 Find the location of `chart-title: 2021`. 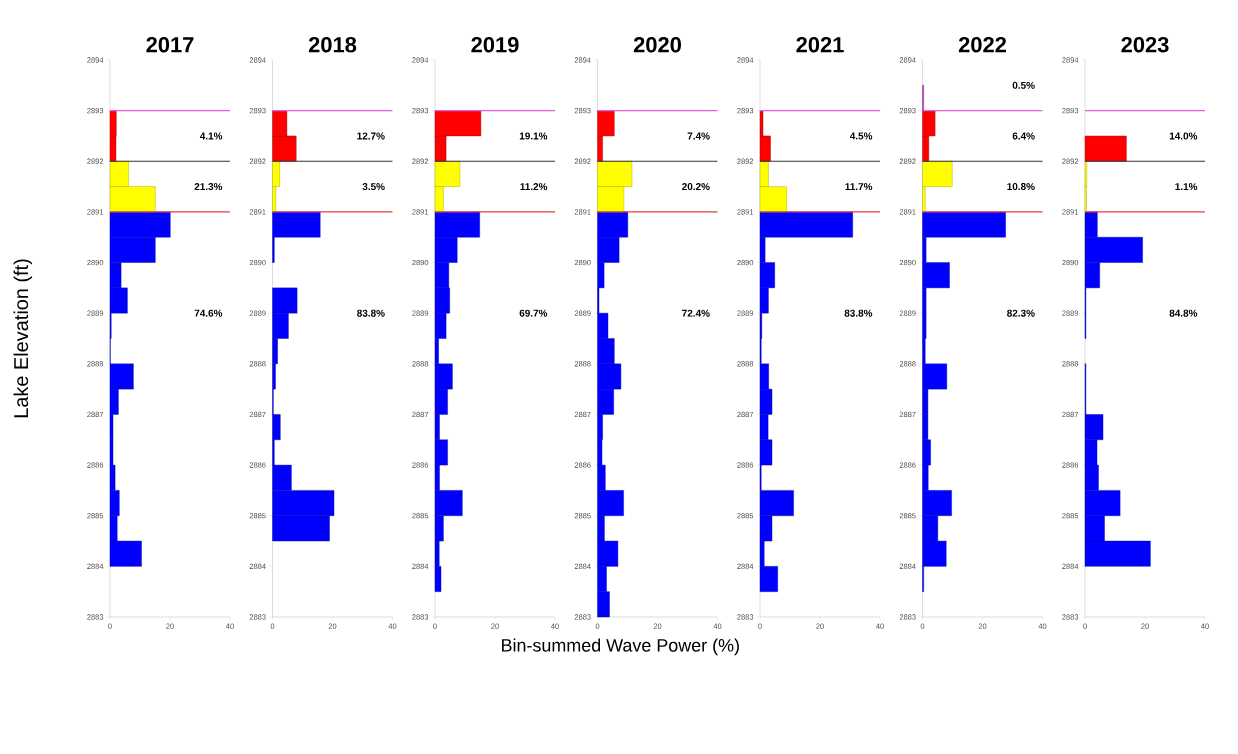

chart-title: 2021 is located at coordinates (820, 44).